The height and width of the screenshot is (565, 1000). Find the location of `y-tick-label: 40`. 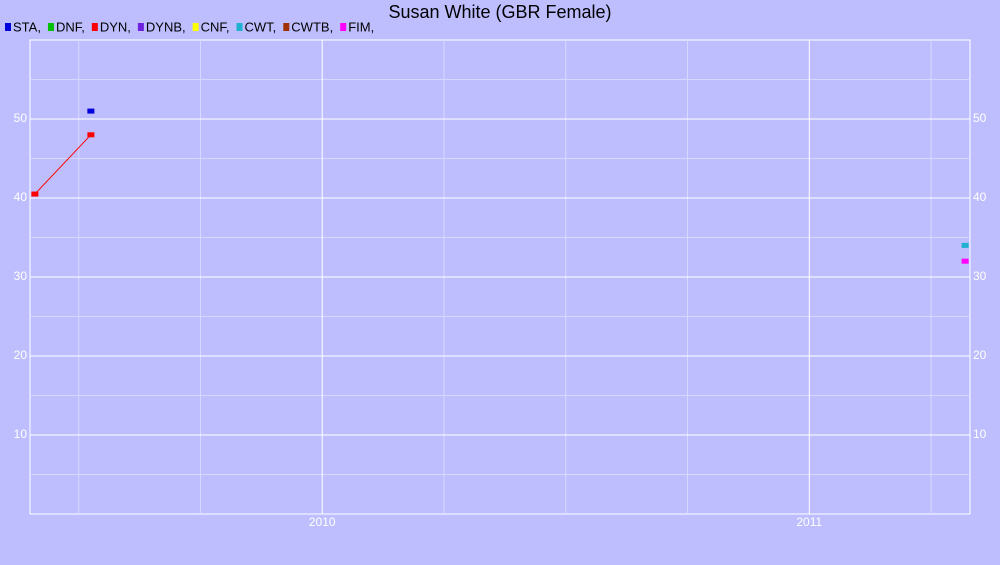

y-tick-label: 40 is located at coordinates (21, 197).